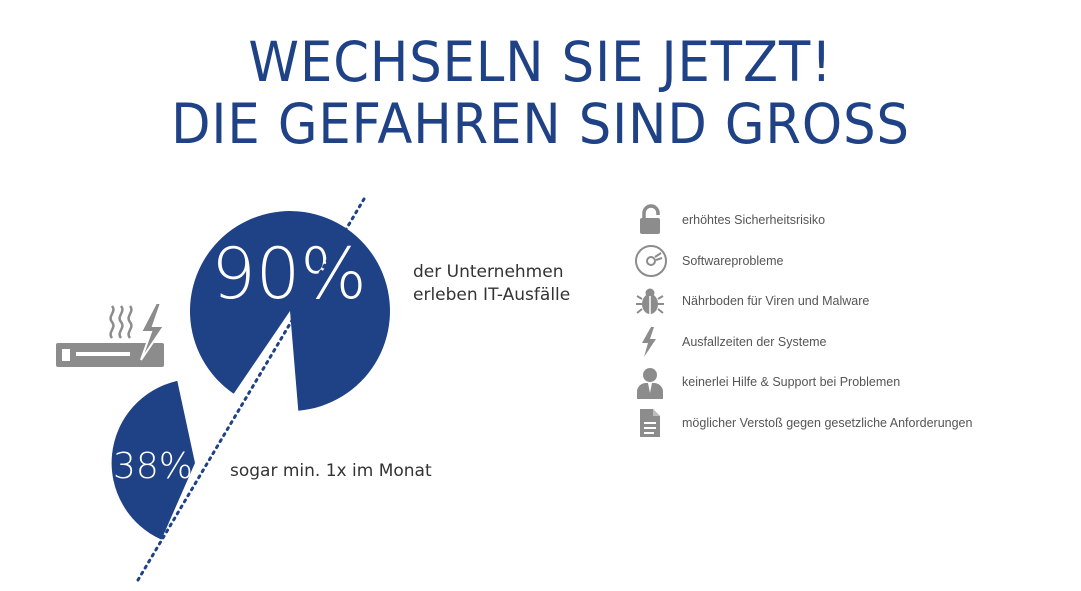 Image resolution: width=1081 pixels, height=591 pixels. I want to click on lightning-icon, so click(652, 342).